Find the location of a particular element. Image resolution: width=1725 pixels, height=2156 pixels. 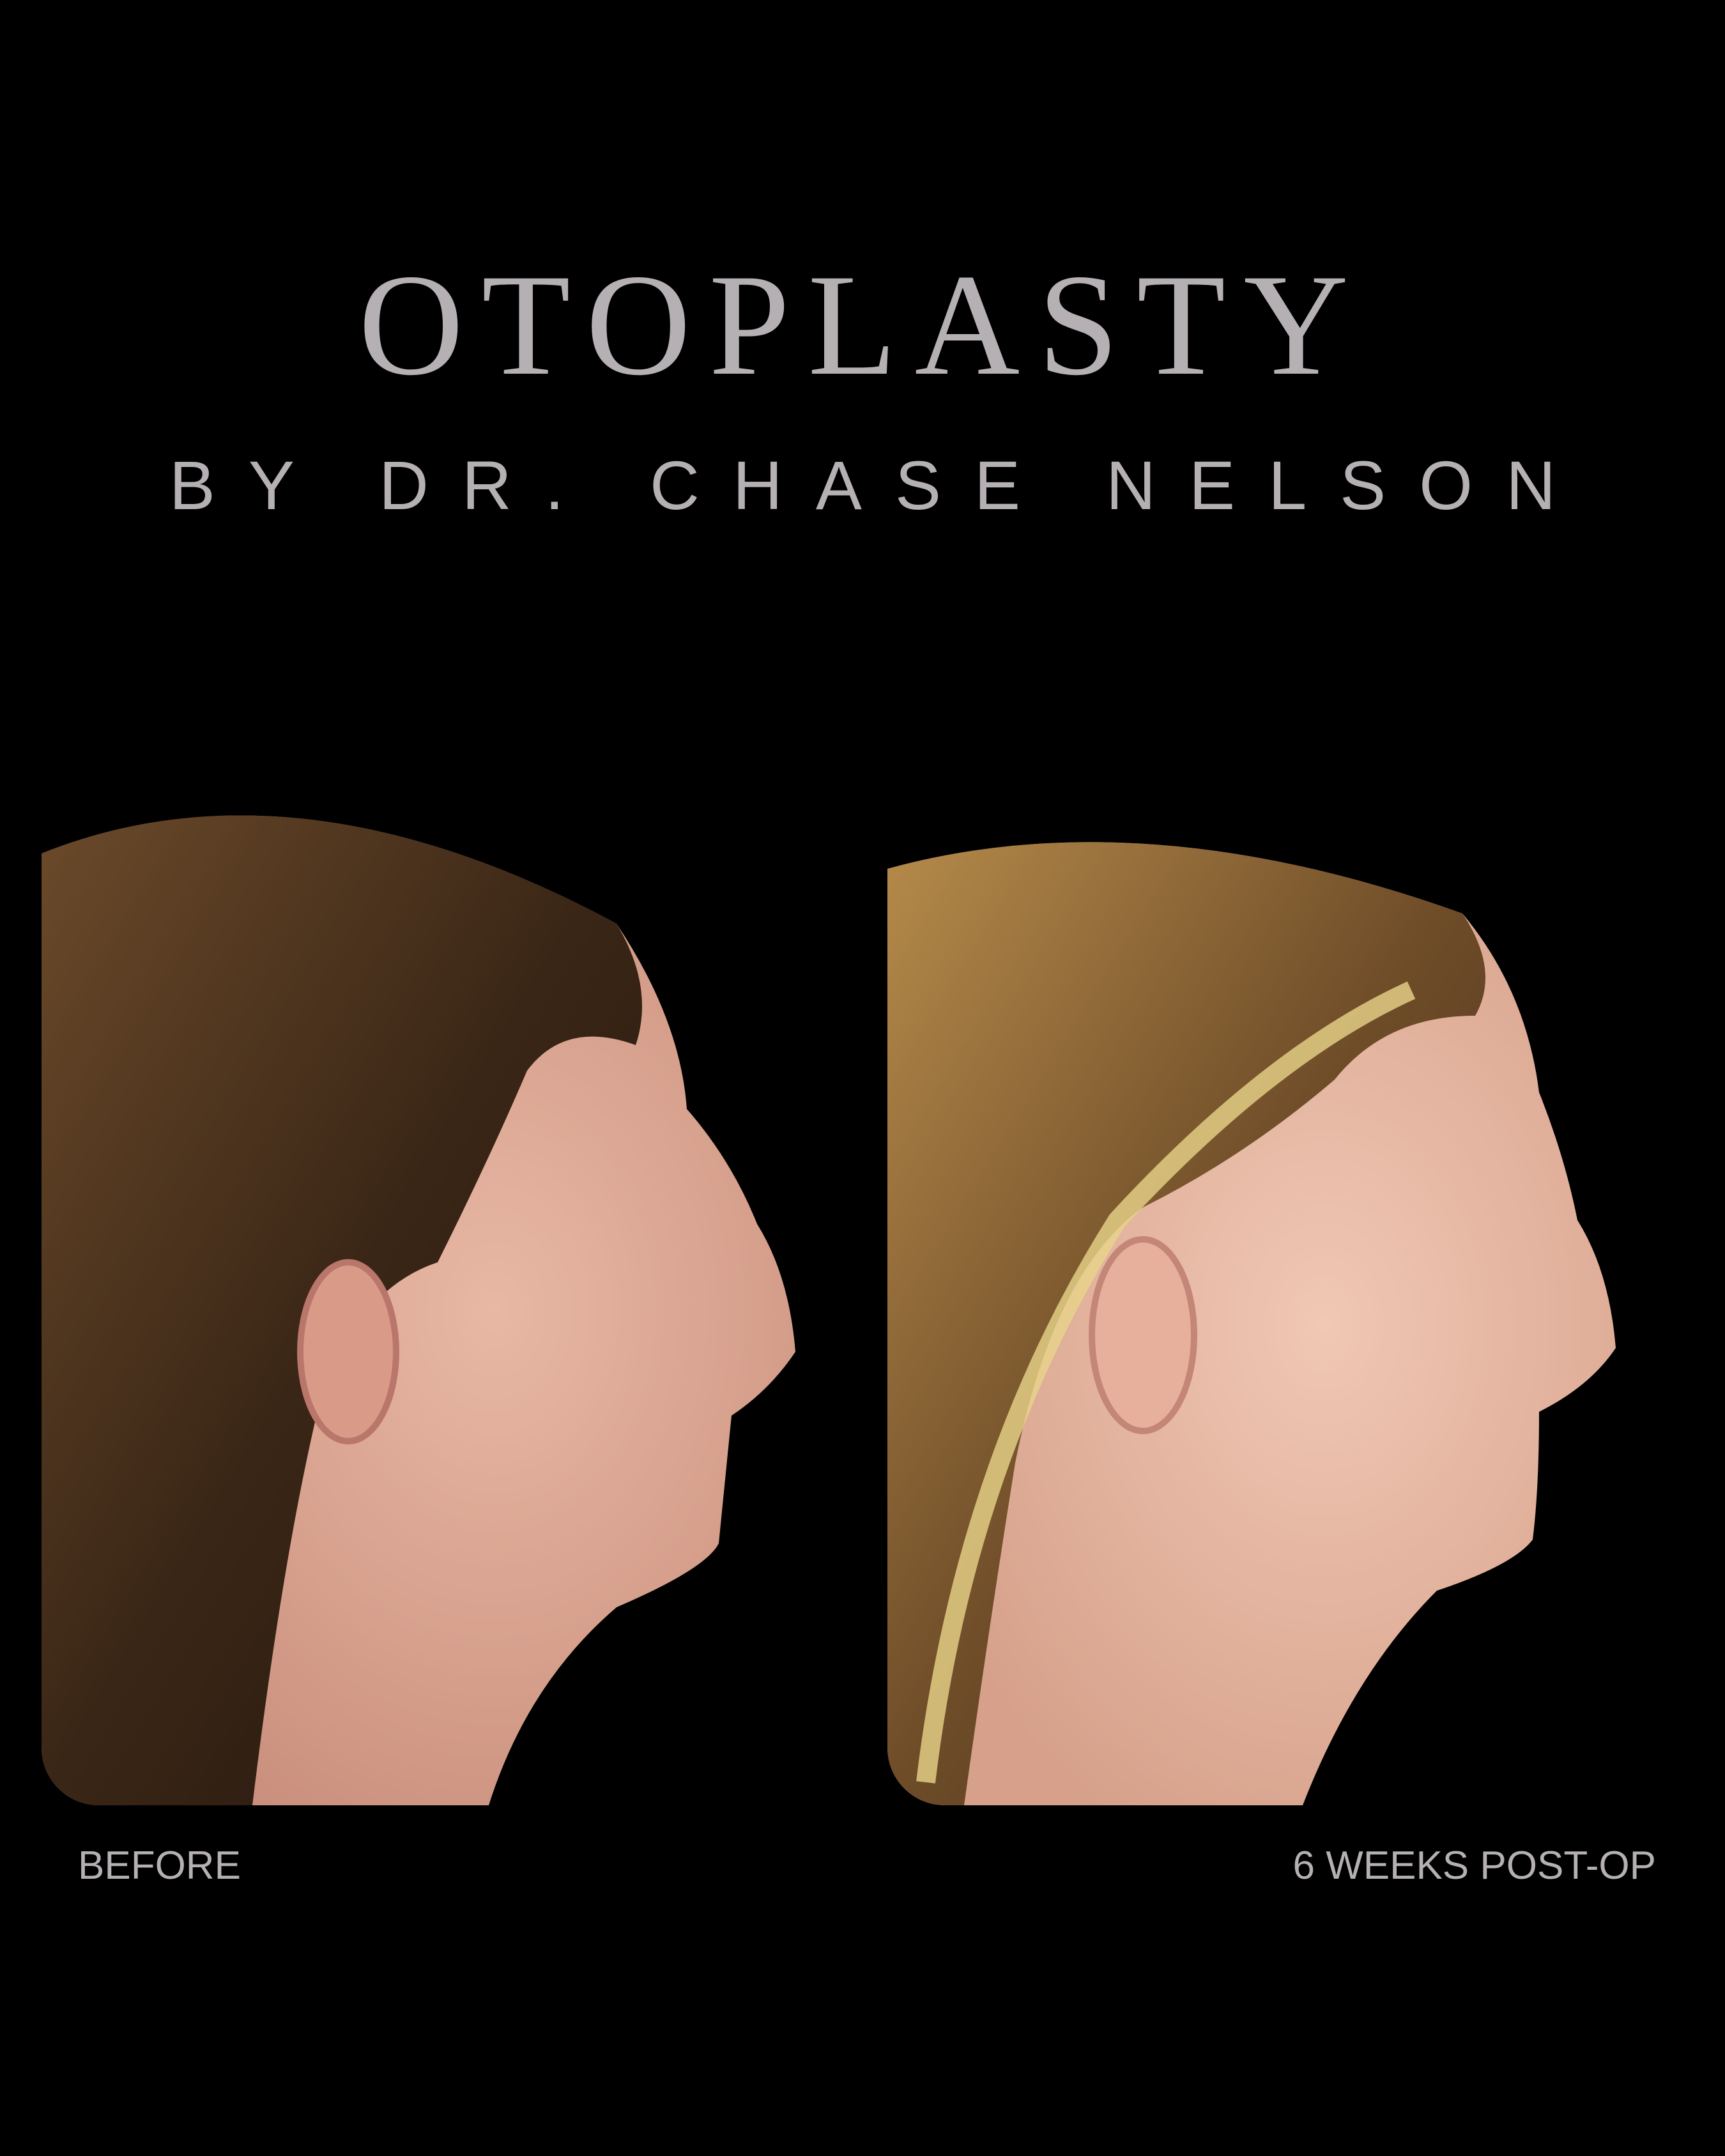

page-title: OTOPLASTY is located at coordinates (862, 325).